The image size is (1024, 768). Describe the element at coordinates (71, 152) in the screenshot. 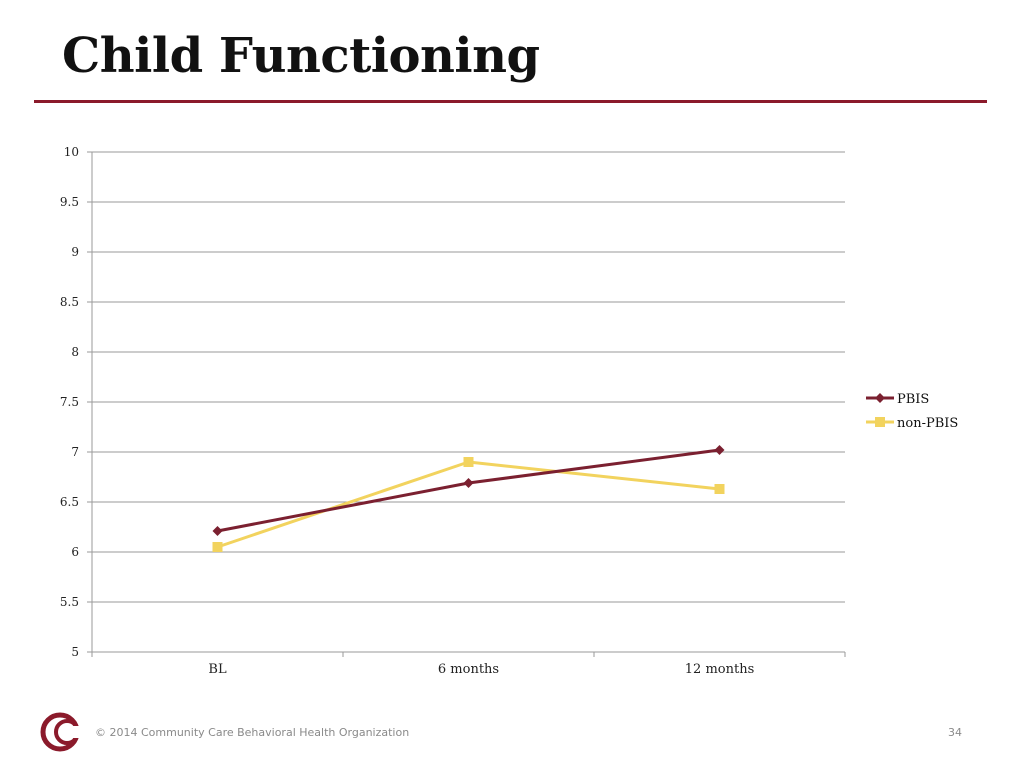

I see `y-tick-label: 10` at that location.